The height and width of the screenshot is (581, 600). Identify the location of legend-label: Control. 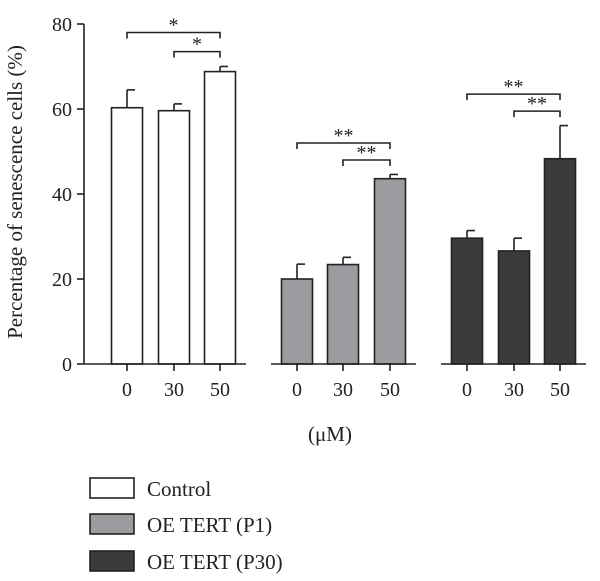
(179, 489).